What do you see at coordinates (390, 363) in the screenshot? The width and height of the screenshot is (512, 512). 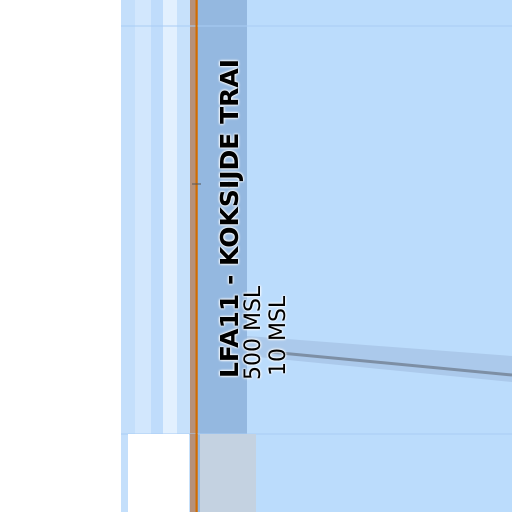 I see `jetty-line` at bounding box center [390, 363].